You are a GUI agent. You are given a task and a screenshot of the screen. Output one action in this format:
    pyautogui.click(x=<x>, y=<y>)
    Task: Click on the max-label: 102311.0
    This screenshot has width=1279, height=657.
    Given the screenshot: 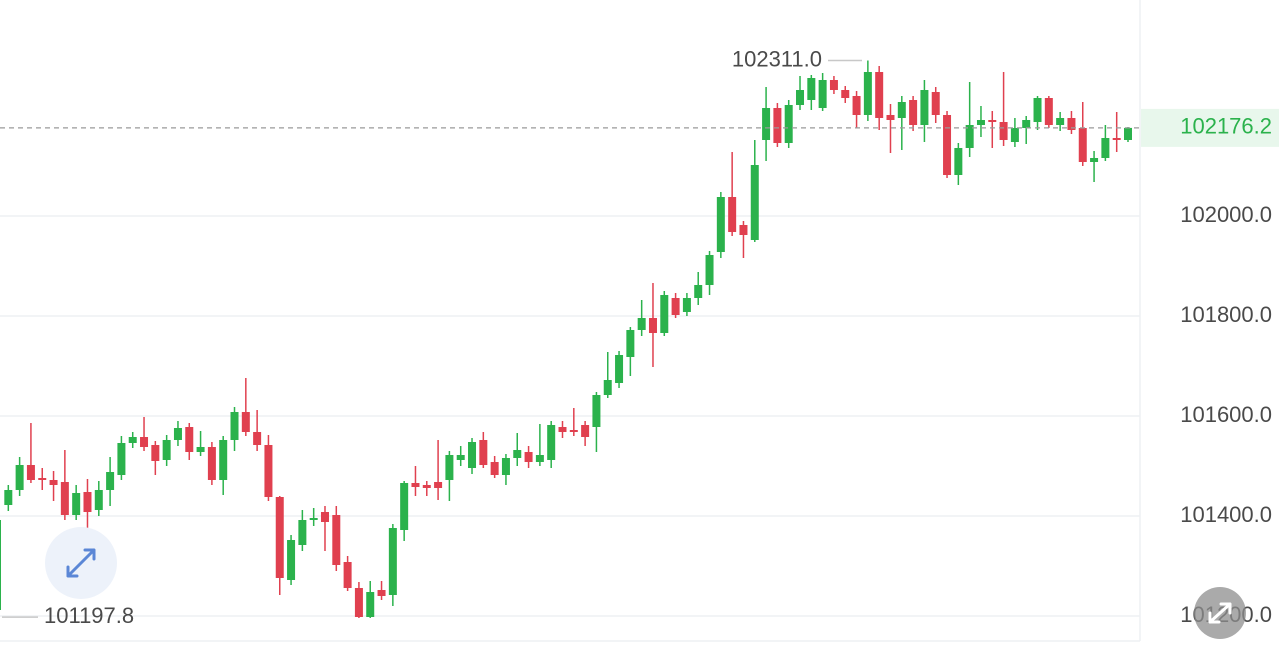 What is the action you would take?
    pyautogui.click(x=777, y=58)
    